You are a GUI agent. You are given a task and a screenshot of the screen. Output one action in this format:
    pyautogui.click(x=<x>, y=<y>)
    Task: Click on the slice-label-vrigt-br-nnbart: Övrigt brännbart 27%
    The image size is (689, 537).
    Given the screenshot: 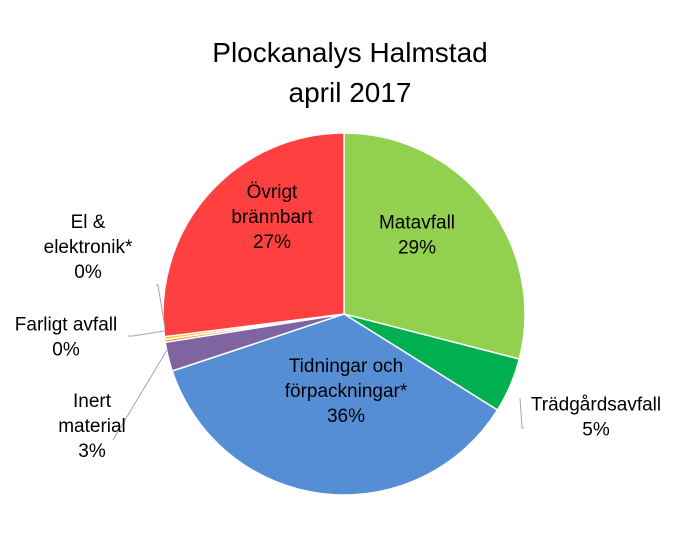 What is the action you would take?
    pyautogui.click(x=272, y=217)
    